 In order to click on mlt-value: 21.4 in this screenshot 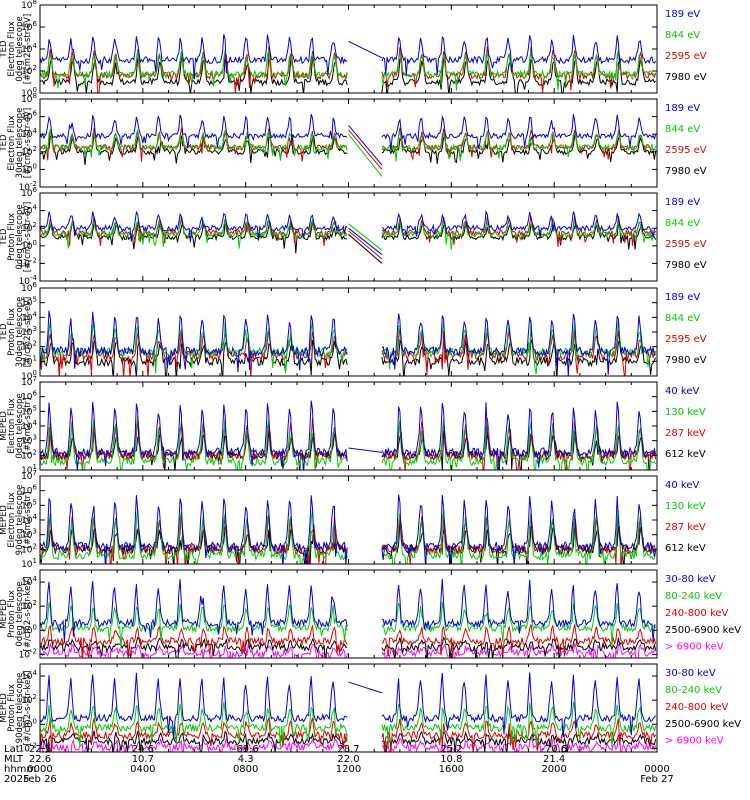, I will do `click(554, 759)`.